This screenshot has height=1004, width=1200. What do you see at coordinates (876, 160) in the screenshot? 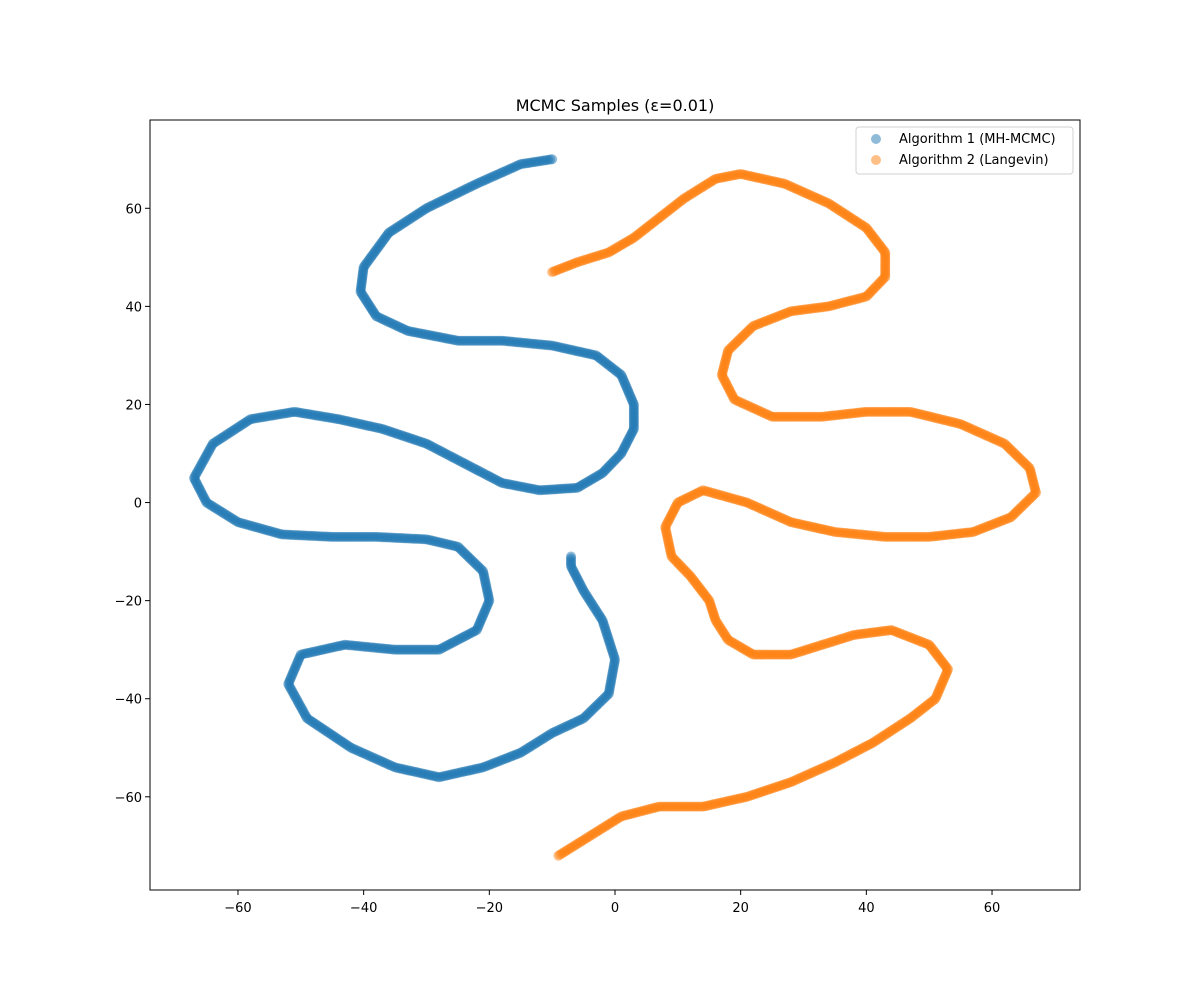
I see `legend-marker-langevin` at bounding box center [876, 160].